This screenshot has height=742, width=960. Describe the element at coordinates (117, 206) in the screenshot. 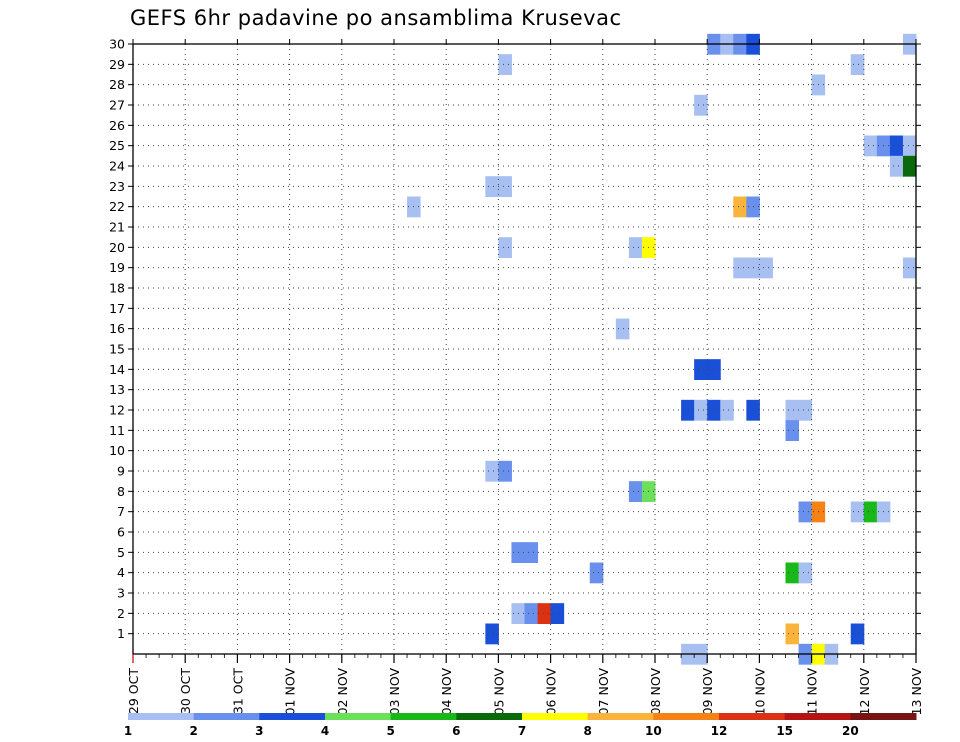

I see `y-tick-label-22: 22` at that location.